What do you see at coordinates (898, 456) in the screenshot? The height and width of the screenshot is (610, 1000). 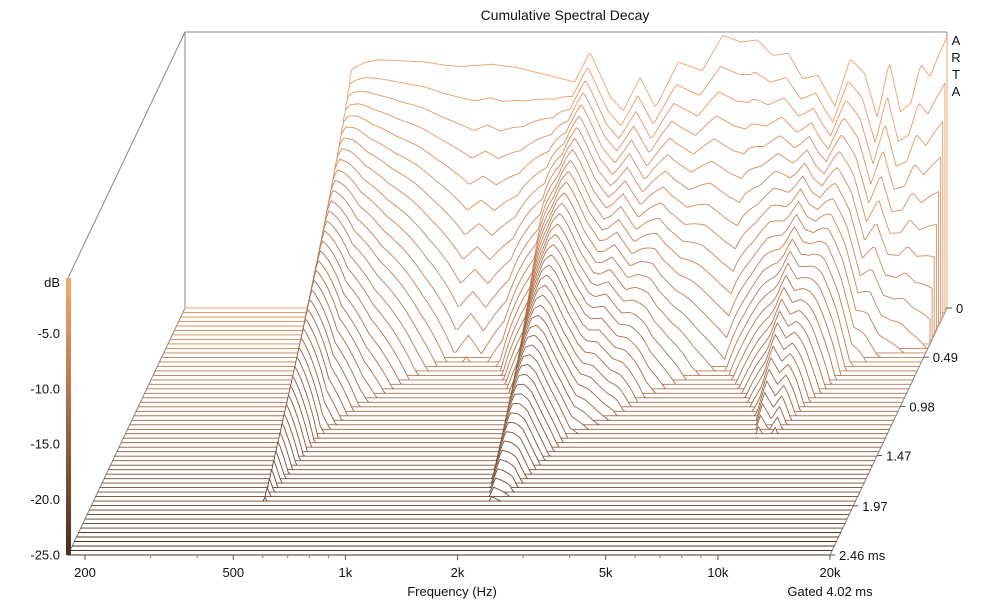 I see `time-tick-label-3: 1.47` at bounding box center [898, 456].